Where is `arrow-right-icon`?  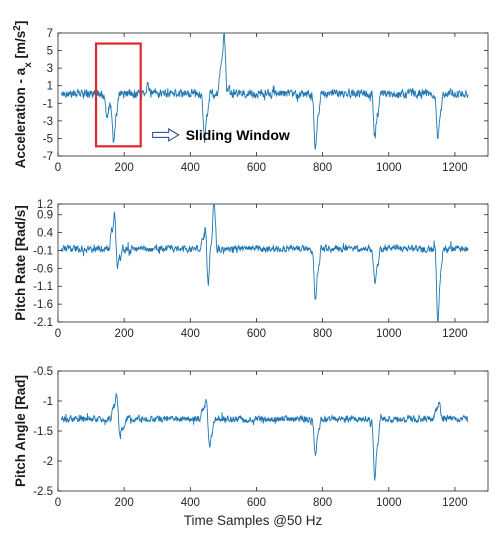
arrow-right-icon is located at coordinates (166, 135).